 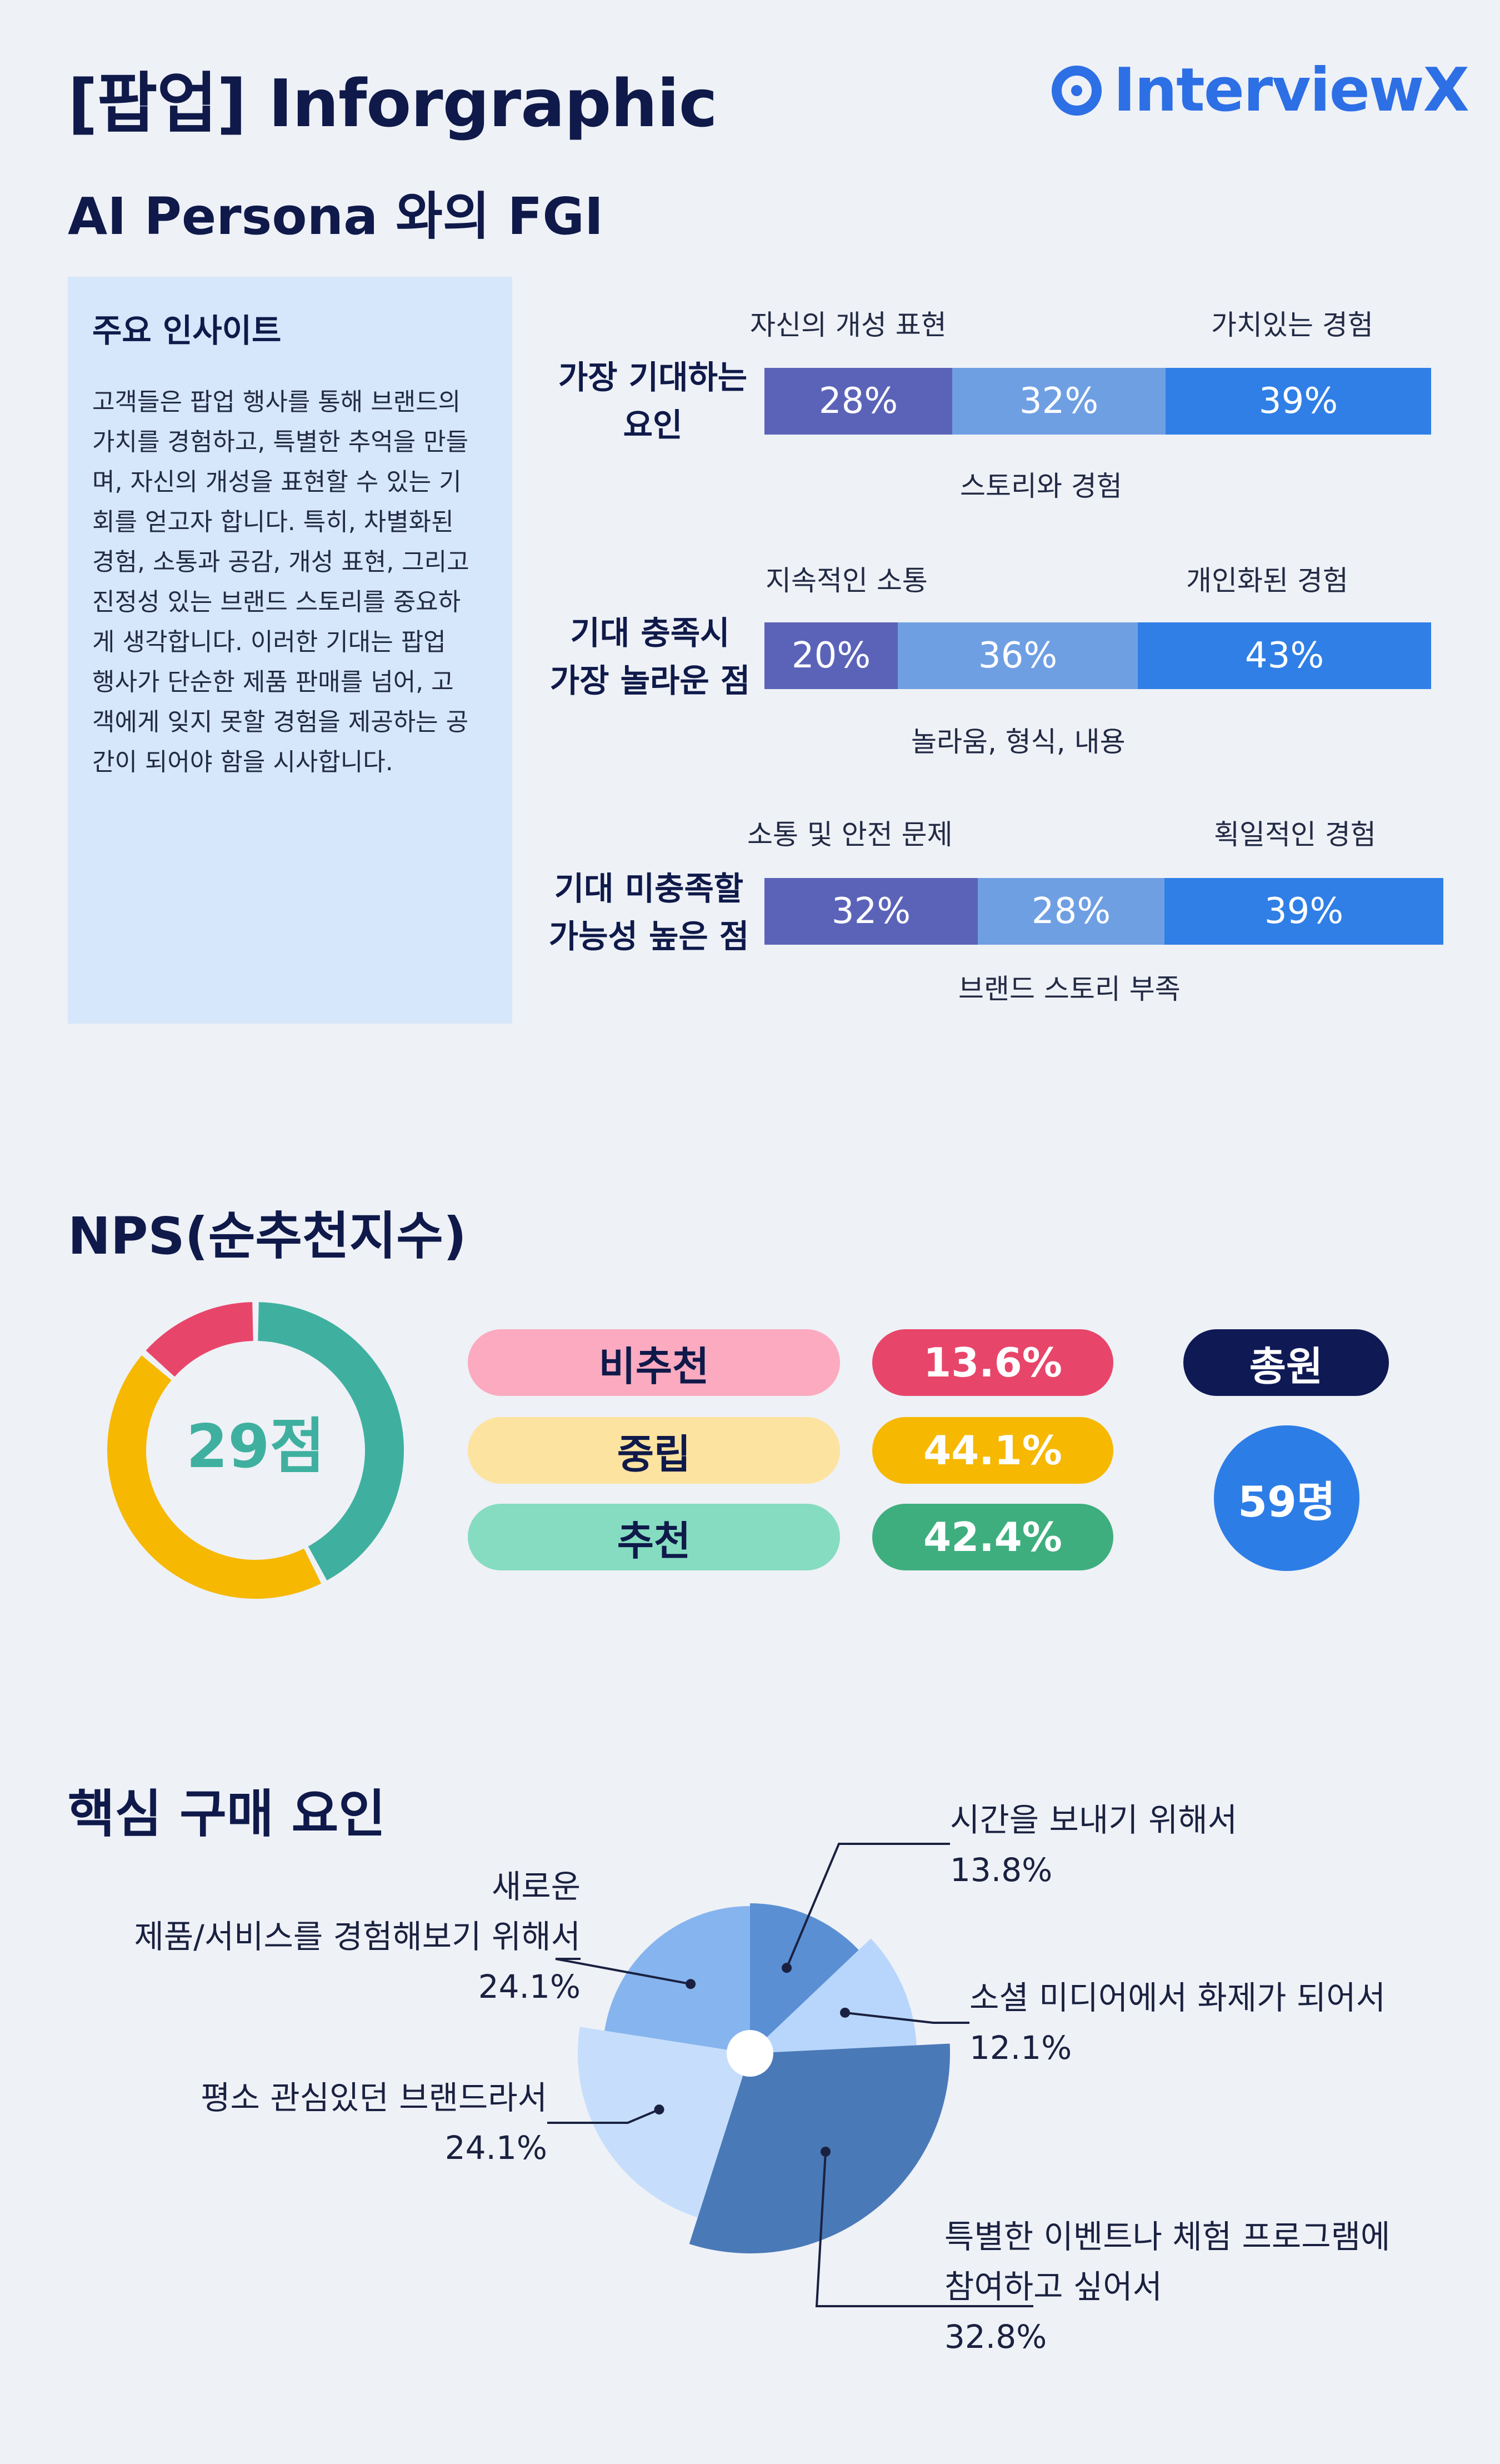 What do you see at coordinates (1053, 2287) in the screenshot?
I see `label-text: 참여하고 싶어서` at bounding box center [1053, 2287].